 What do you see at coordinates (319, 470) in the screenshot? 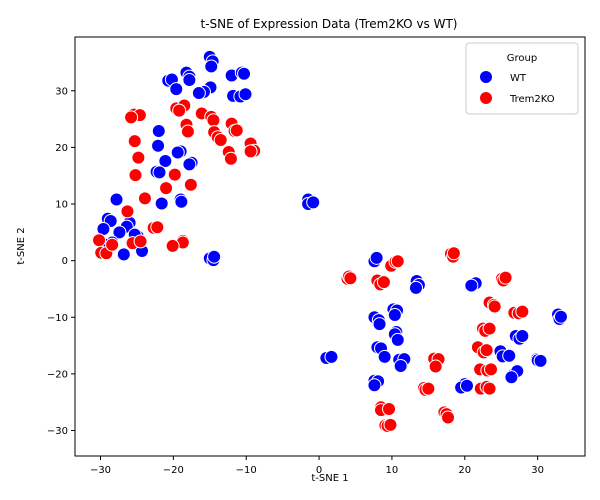
I see `x-tick-label: 0` at bounding box center [319, 470].